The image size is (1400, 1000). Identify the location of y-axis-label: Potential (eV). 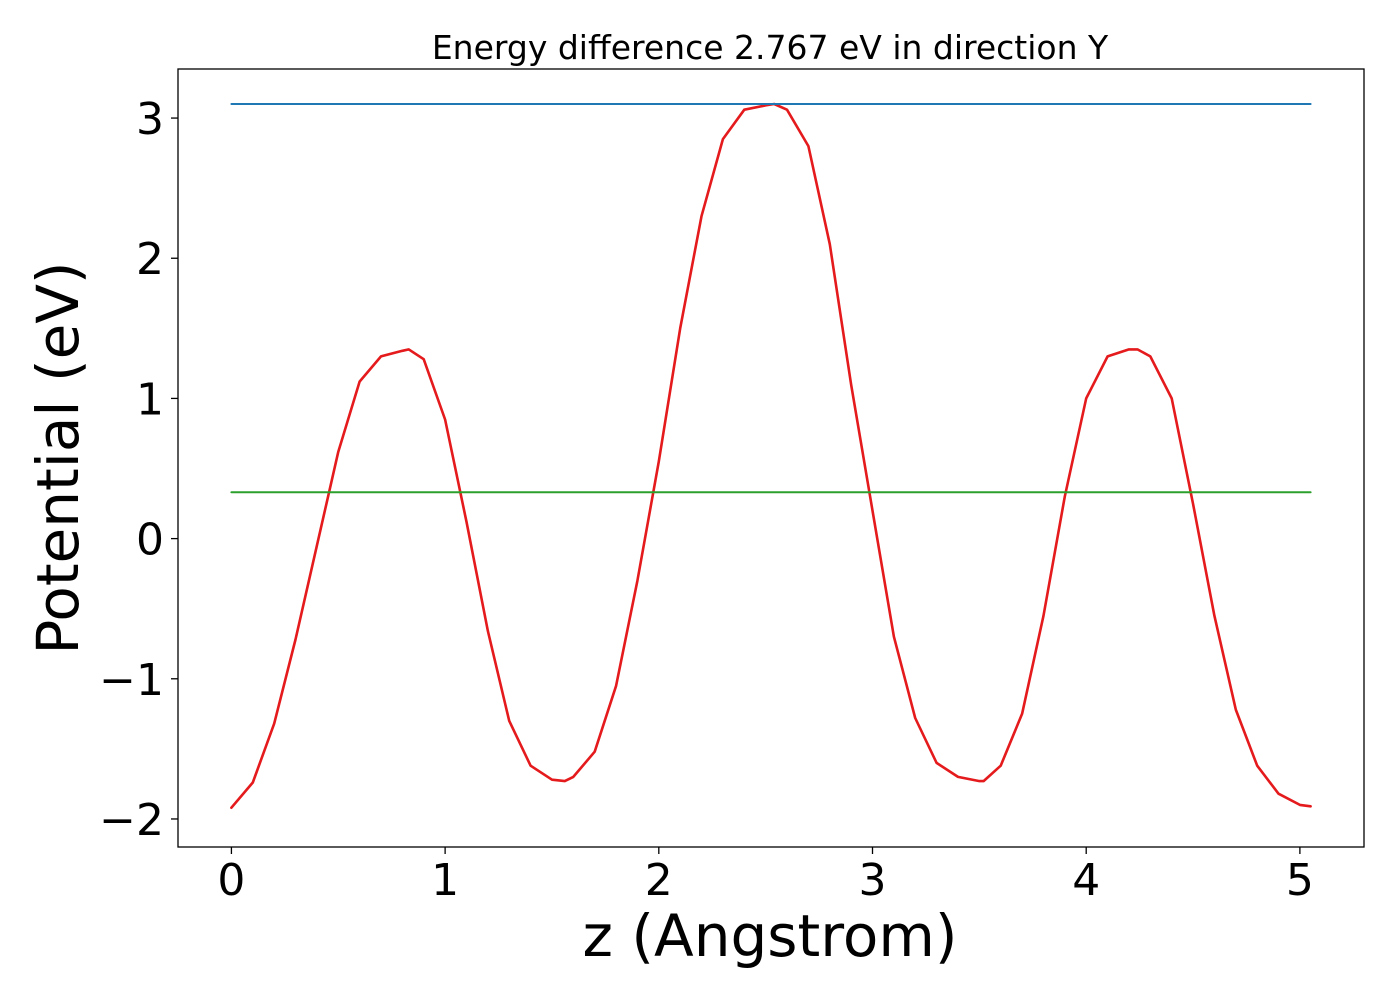
(58, 457).